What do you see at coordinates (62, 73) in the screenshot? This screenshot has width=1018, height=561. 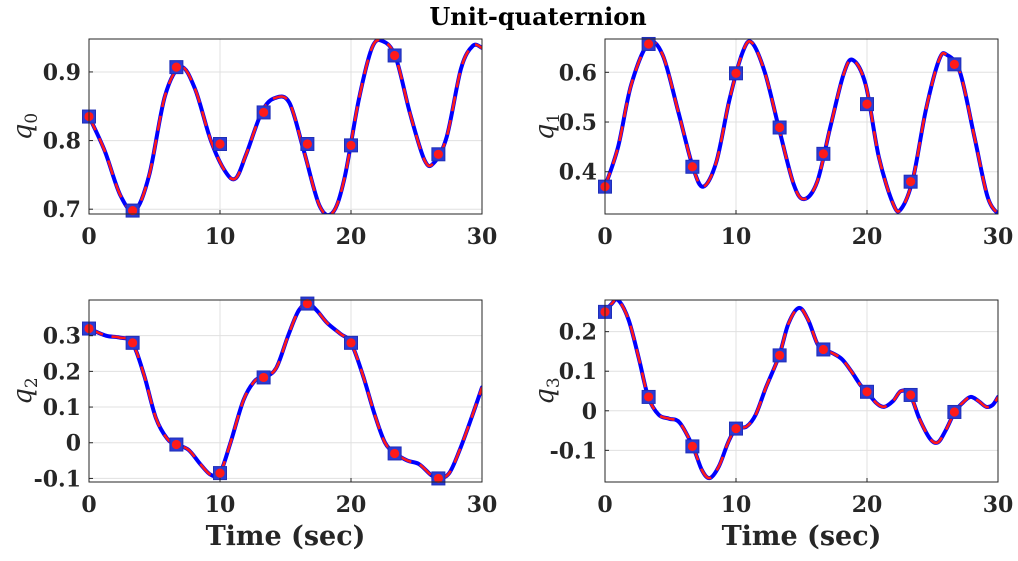 I see `y-tick-label: 0.9` at bounding box center [62, 73].